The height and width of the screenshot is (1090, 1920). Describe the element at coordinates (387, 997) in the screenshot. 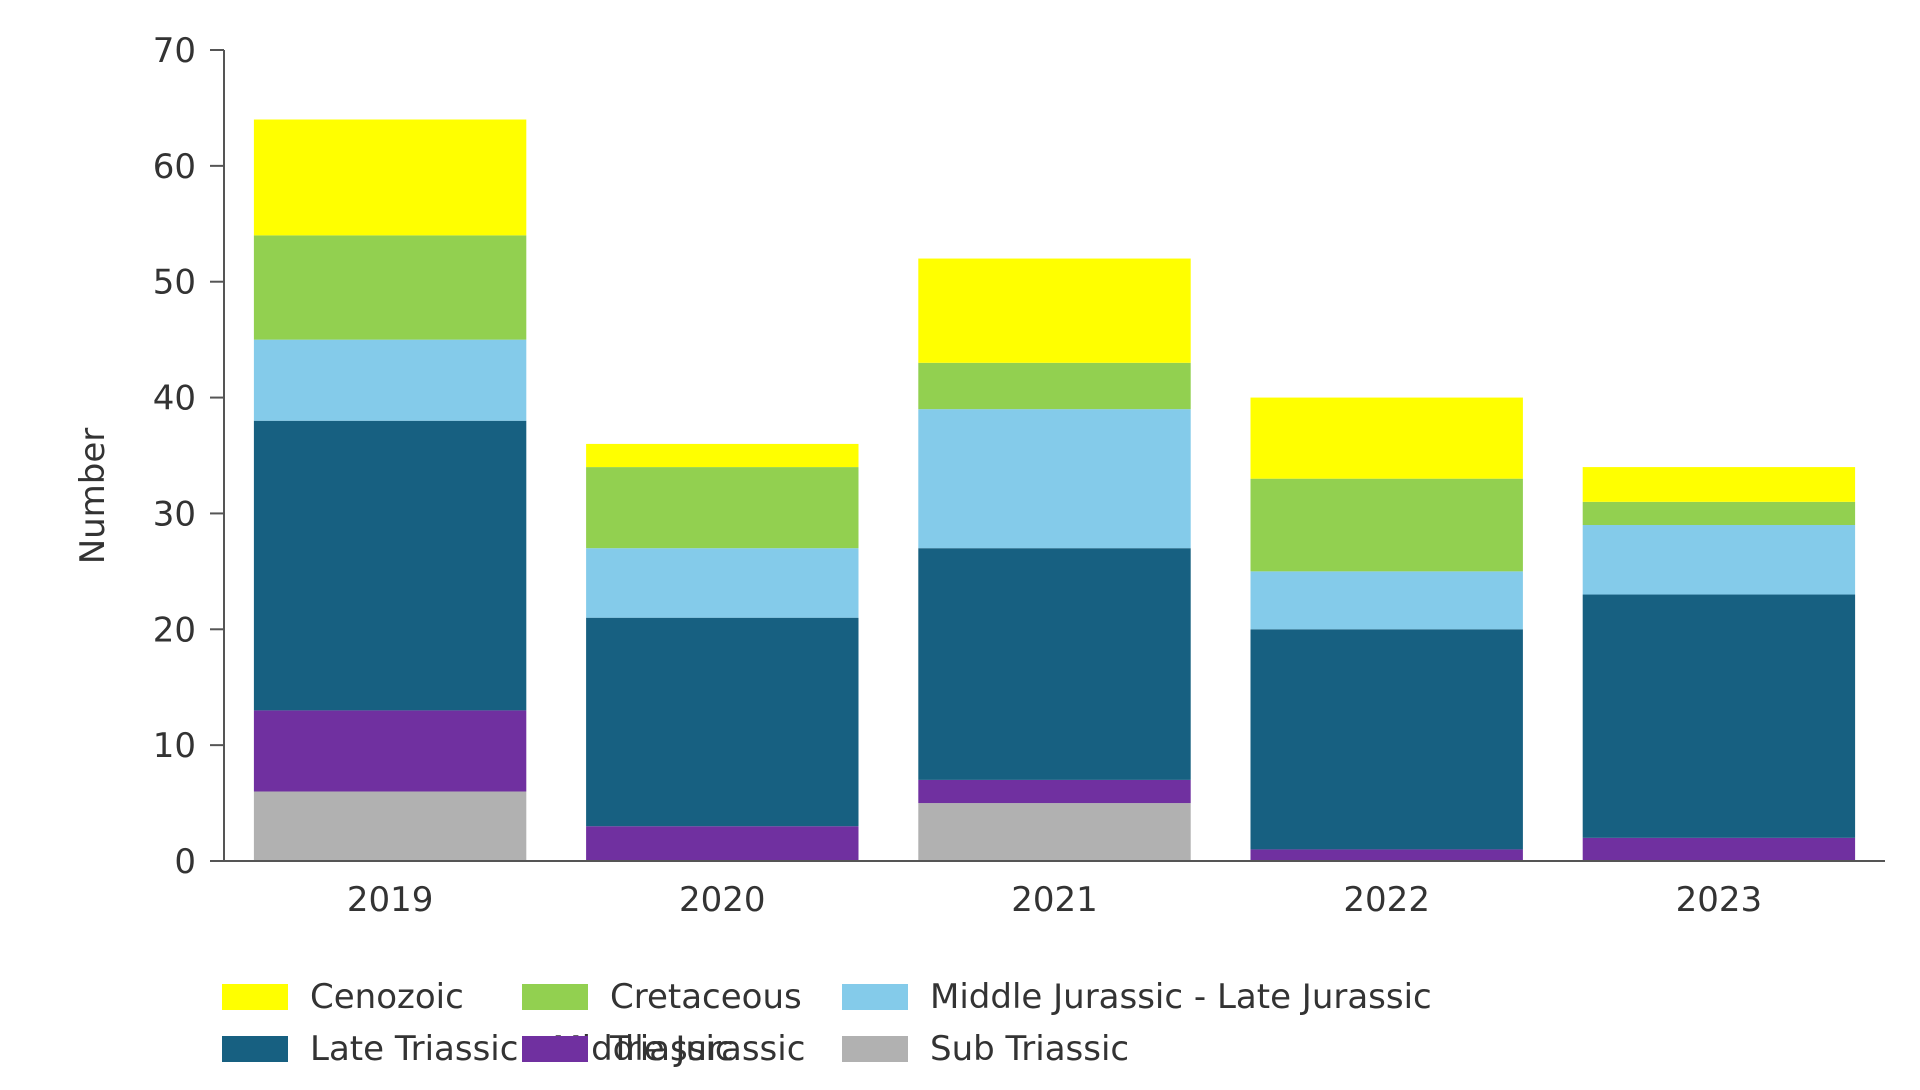

I see `legend-label: Cenozoic` at that location.